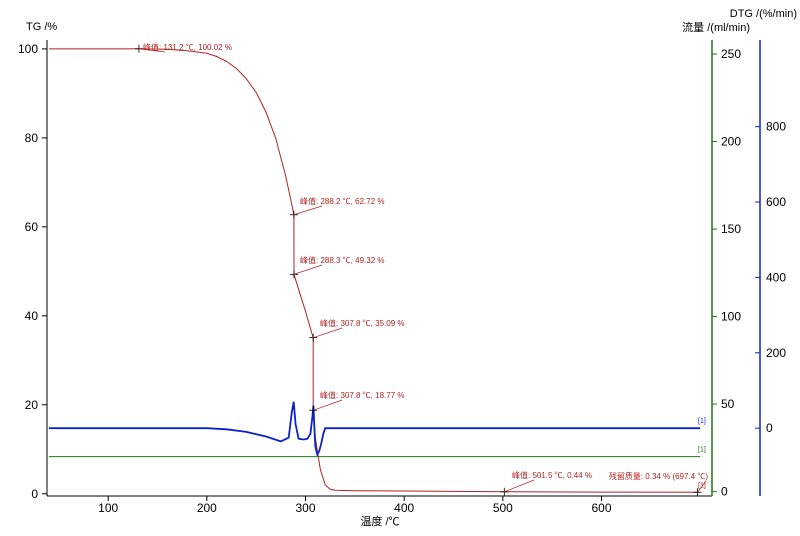 This screenshot has width=800, height=536. Describe the element at coordinates (503, 508) in the screenshot. I see `x-tick-label: 500` at that location.